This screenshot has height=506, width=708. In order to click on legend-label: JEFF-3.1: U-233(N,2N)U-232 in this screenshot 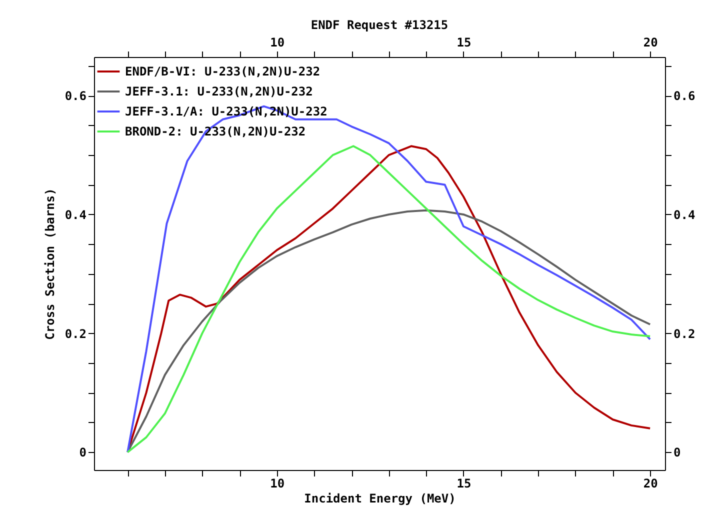, I will do `click(219, 91)`.